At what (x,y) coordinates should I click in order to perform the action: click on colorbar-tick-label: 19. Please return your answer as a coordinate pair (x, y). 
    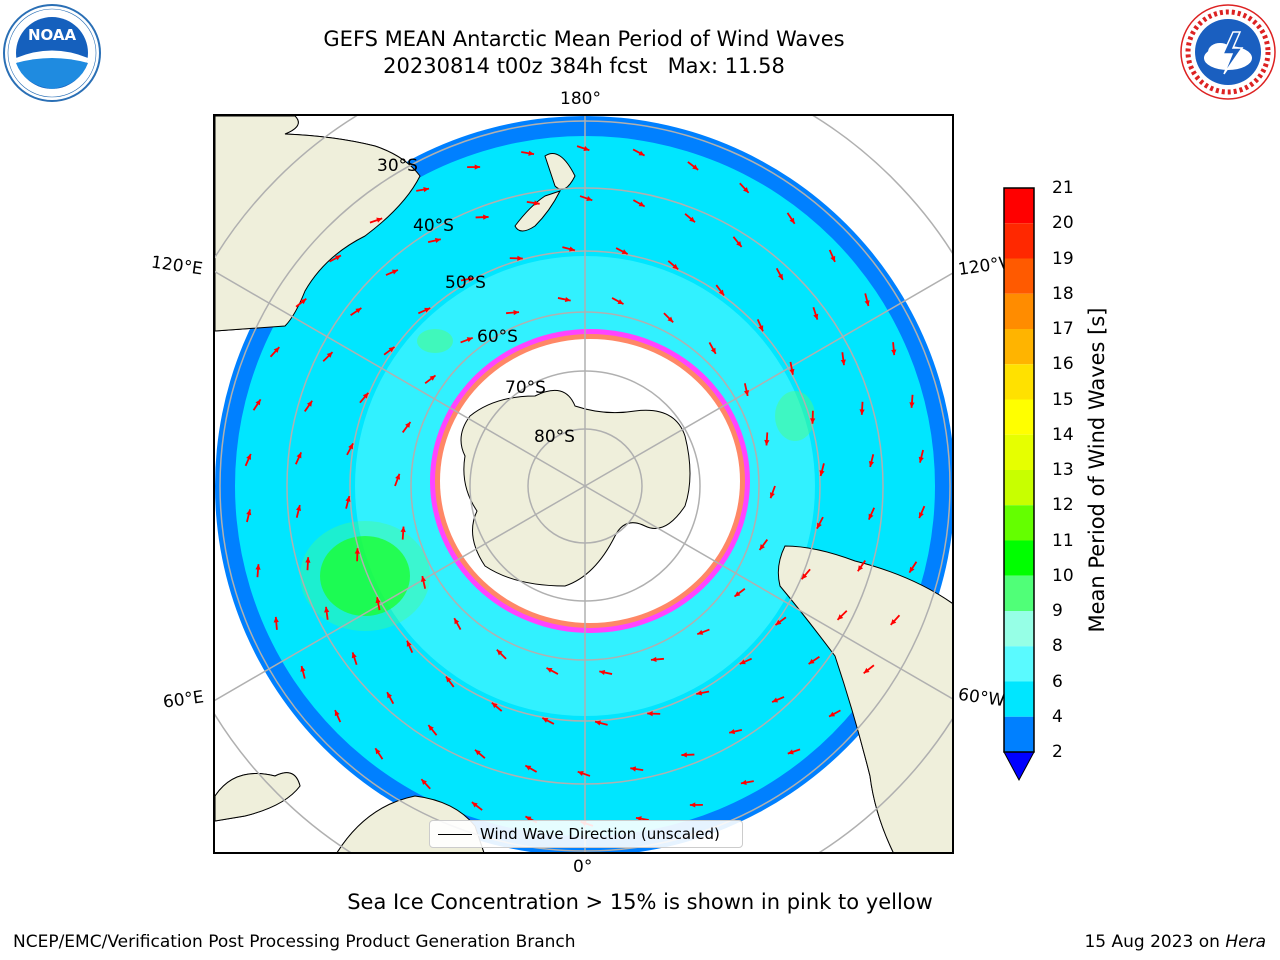
    Looking at the image, I should click on (1063, 258).